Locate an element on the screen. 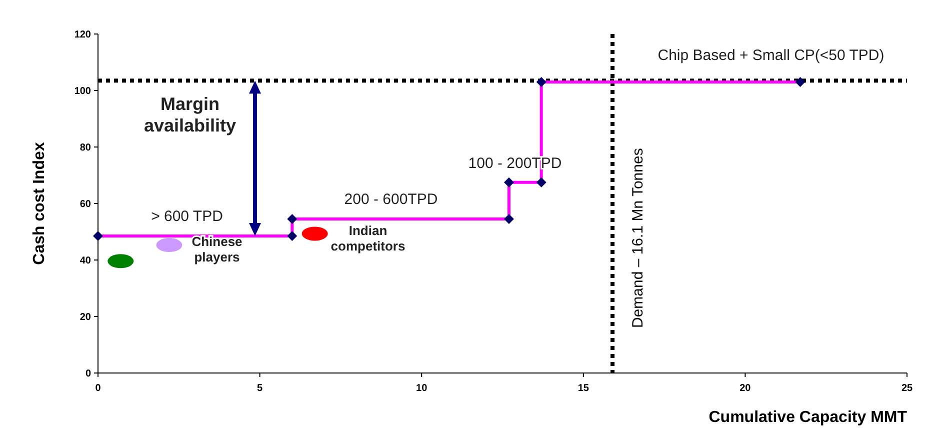 This screenshot has height=430, width=928. x-axis-title: Cumulative Capacity MMT is located at coordinates (808, 417).